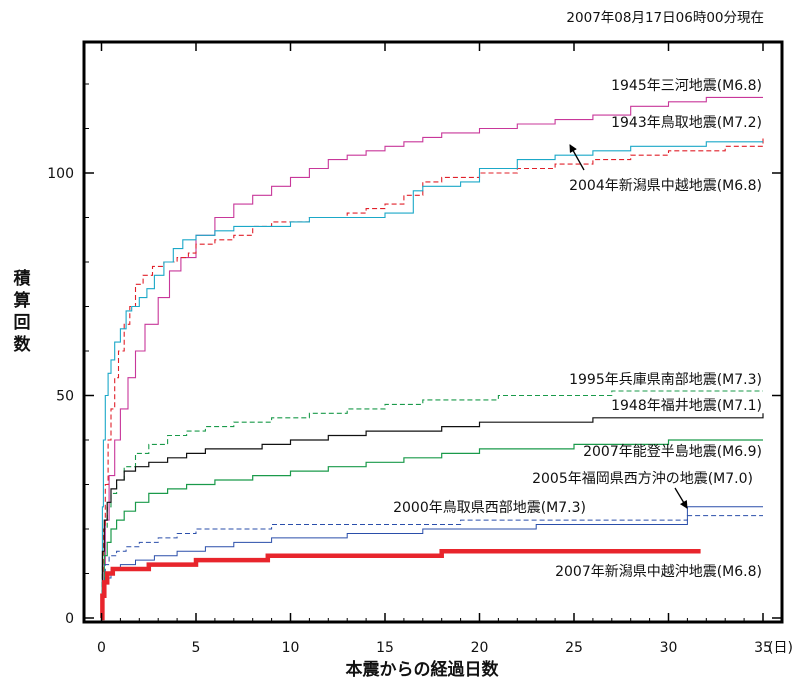 The width and height of the screenshot is (810, 683). I want to click on x-tick-label: 20, so click(480, 648).